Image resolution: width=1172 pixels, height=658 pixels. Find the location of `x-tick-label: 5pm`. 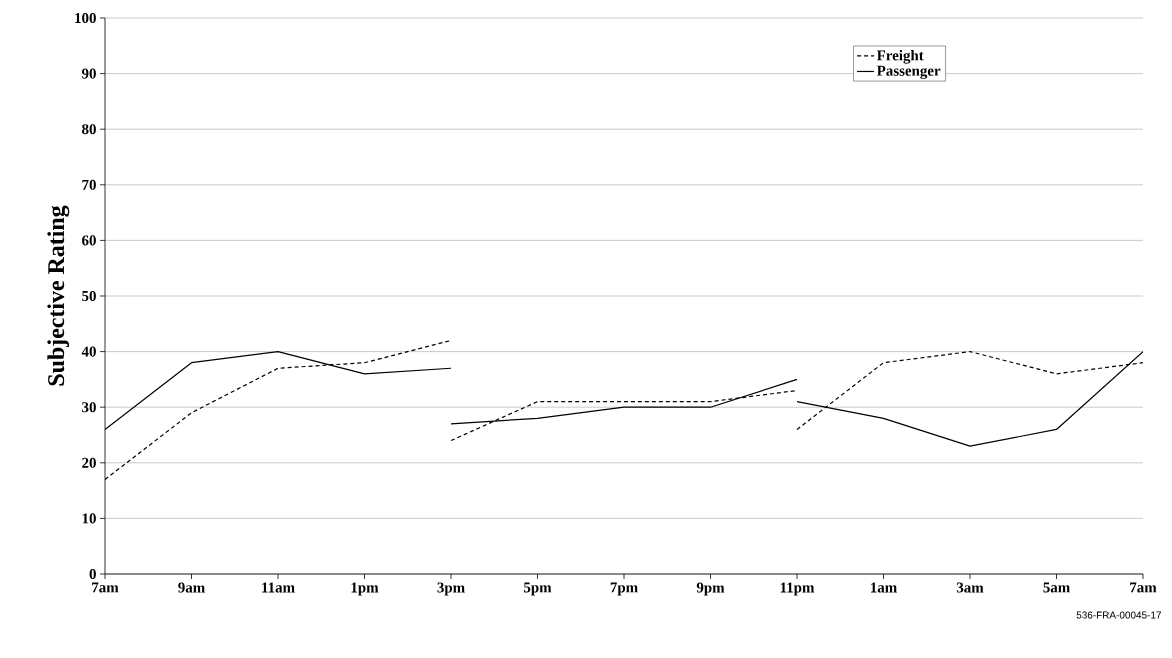

x-tick-label: 5pm is located at coordinates (537, 589).